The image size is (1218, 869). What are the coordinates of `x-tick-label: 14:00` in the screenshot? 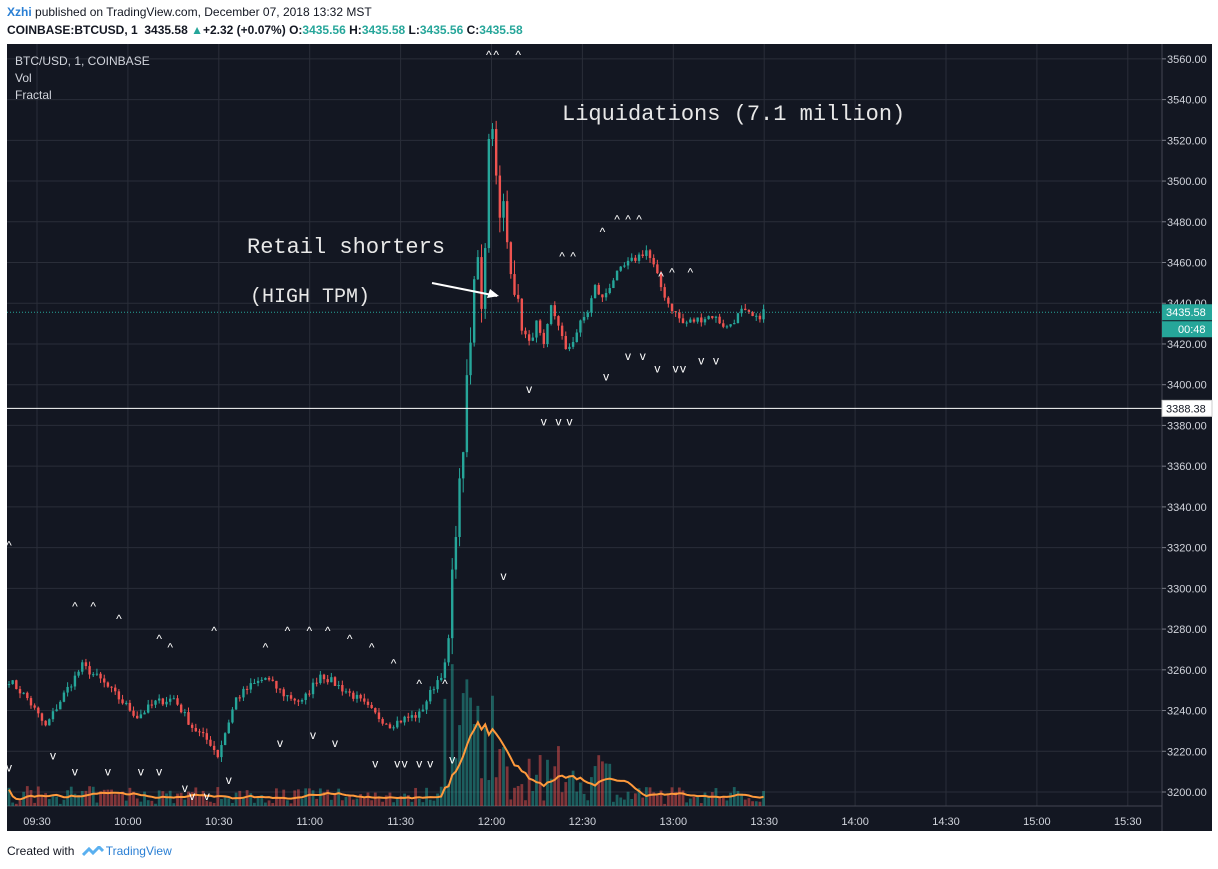 It's located at (855, 822).